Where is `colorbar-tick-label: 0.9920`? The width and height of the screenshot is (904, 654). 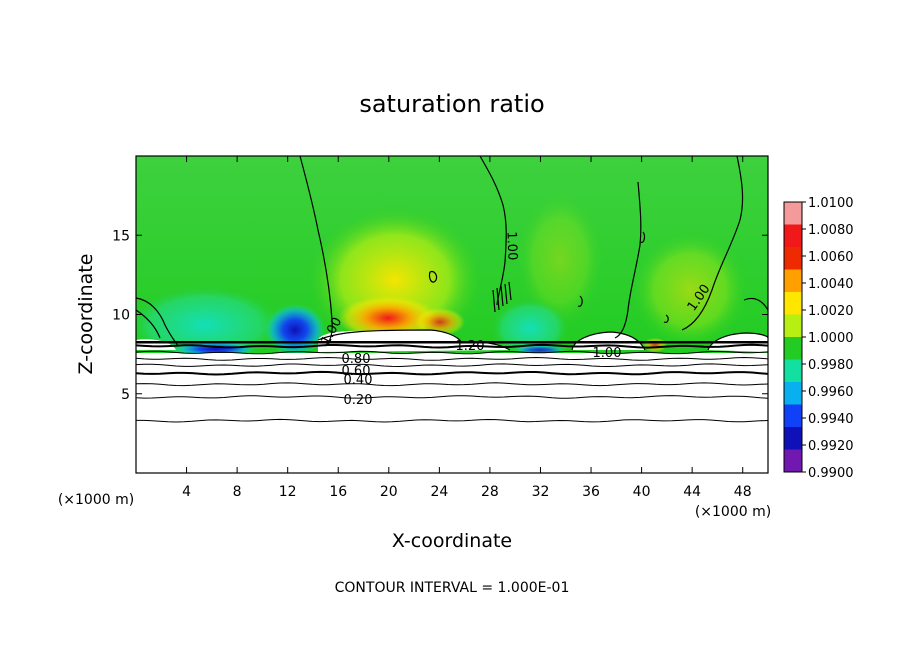 colorbar-tick-label: 0.9920 is located at coordinates (831, 446).